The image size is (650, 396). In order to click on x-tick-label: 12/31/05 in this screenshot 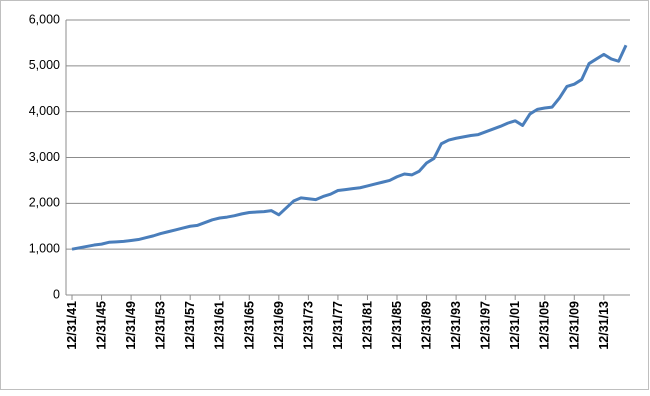, I will do `click(545, 325)`.